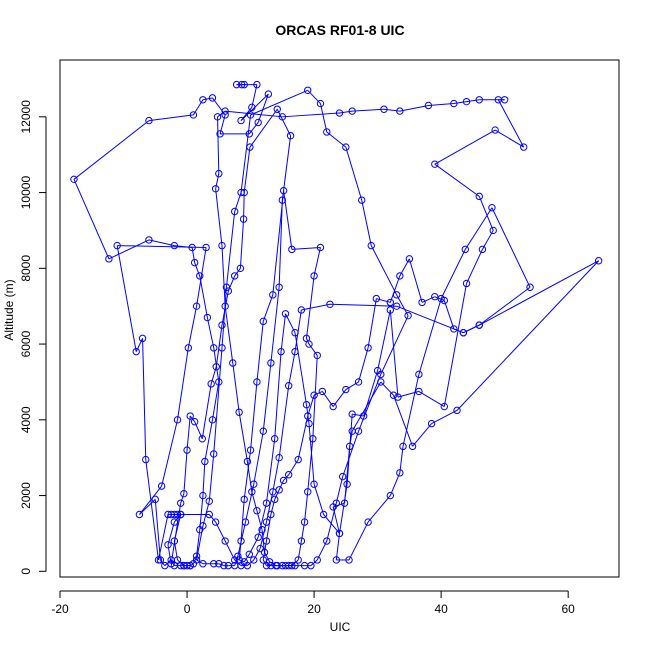 Image resolution: width=650 pixels, height=650 pixels. What do you see at coordinates (26, 117) in the screenshot?
I see `y-tick-label: 12000` at bounding box center [26, 117].